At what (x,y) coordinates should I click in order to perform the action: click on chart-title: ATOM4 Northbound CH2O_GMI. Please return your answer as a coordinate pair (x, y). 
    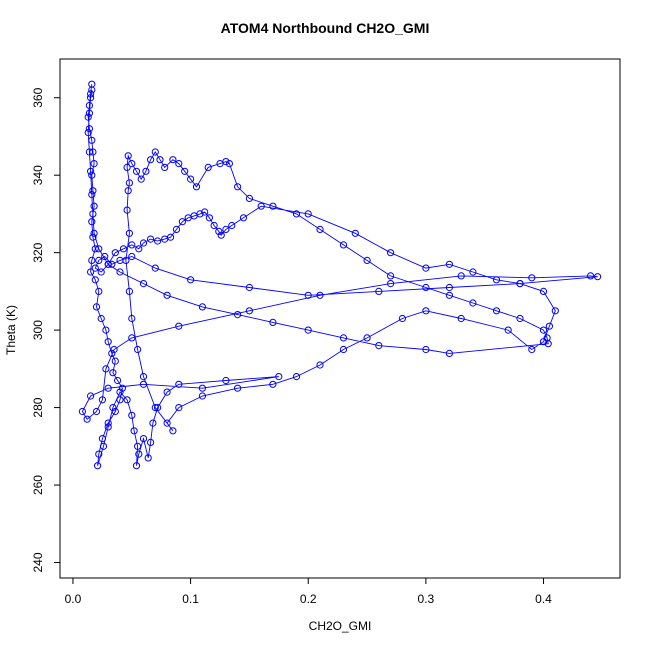
    Looking at the image, I should click on (325, 28).